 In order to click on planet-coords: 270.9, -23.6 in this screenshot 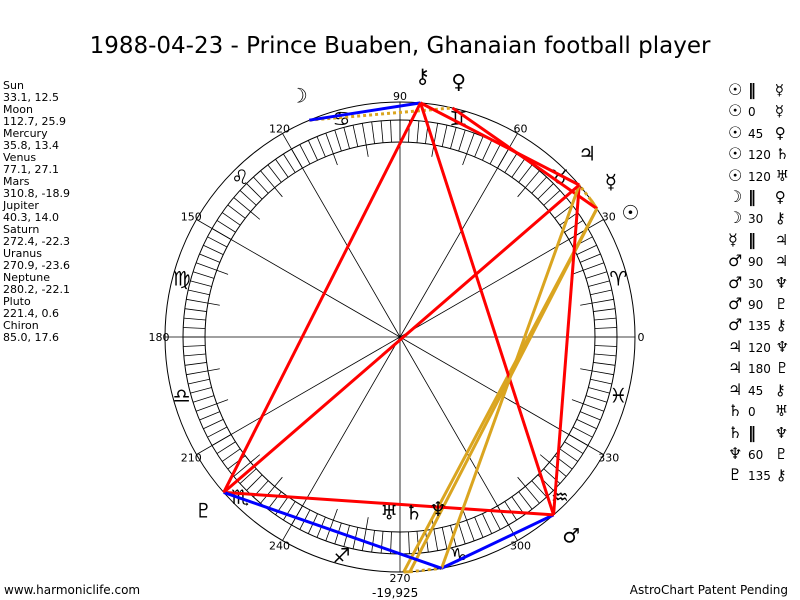, I will do `click(36, 265)`.